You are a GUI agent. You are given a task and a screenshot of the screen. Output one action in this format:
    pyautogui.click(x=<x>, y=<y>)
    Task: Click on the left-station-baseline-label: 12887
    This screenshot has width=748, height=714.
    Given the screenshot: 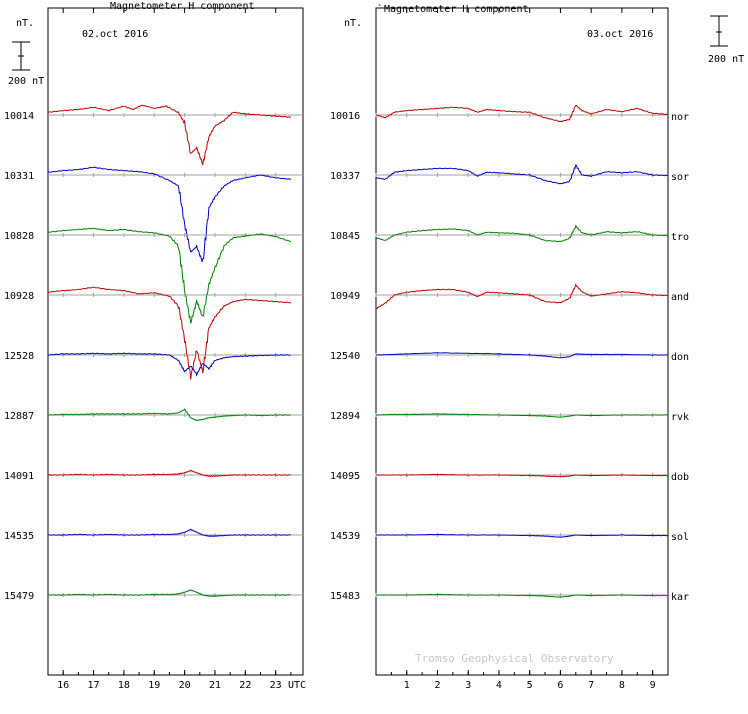 What is the action you would take?
    pyautogui.click(x=19, y=416)
    